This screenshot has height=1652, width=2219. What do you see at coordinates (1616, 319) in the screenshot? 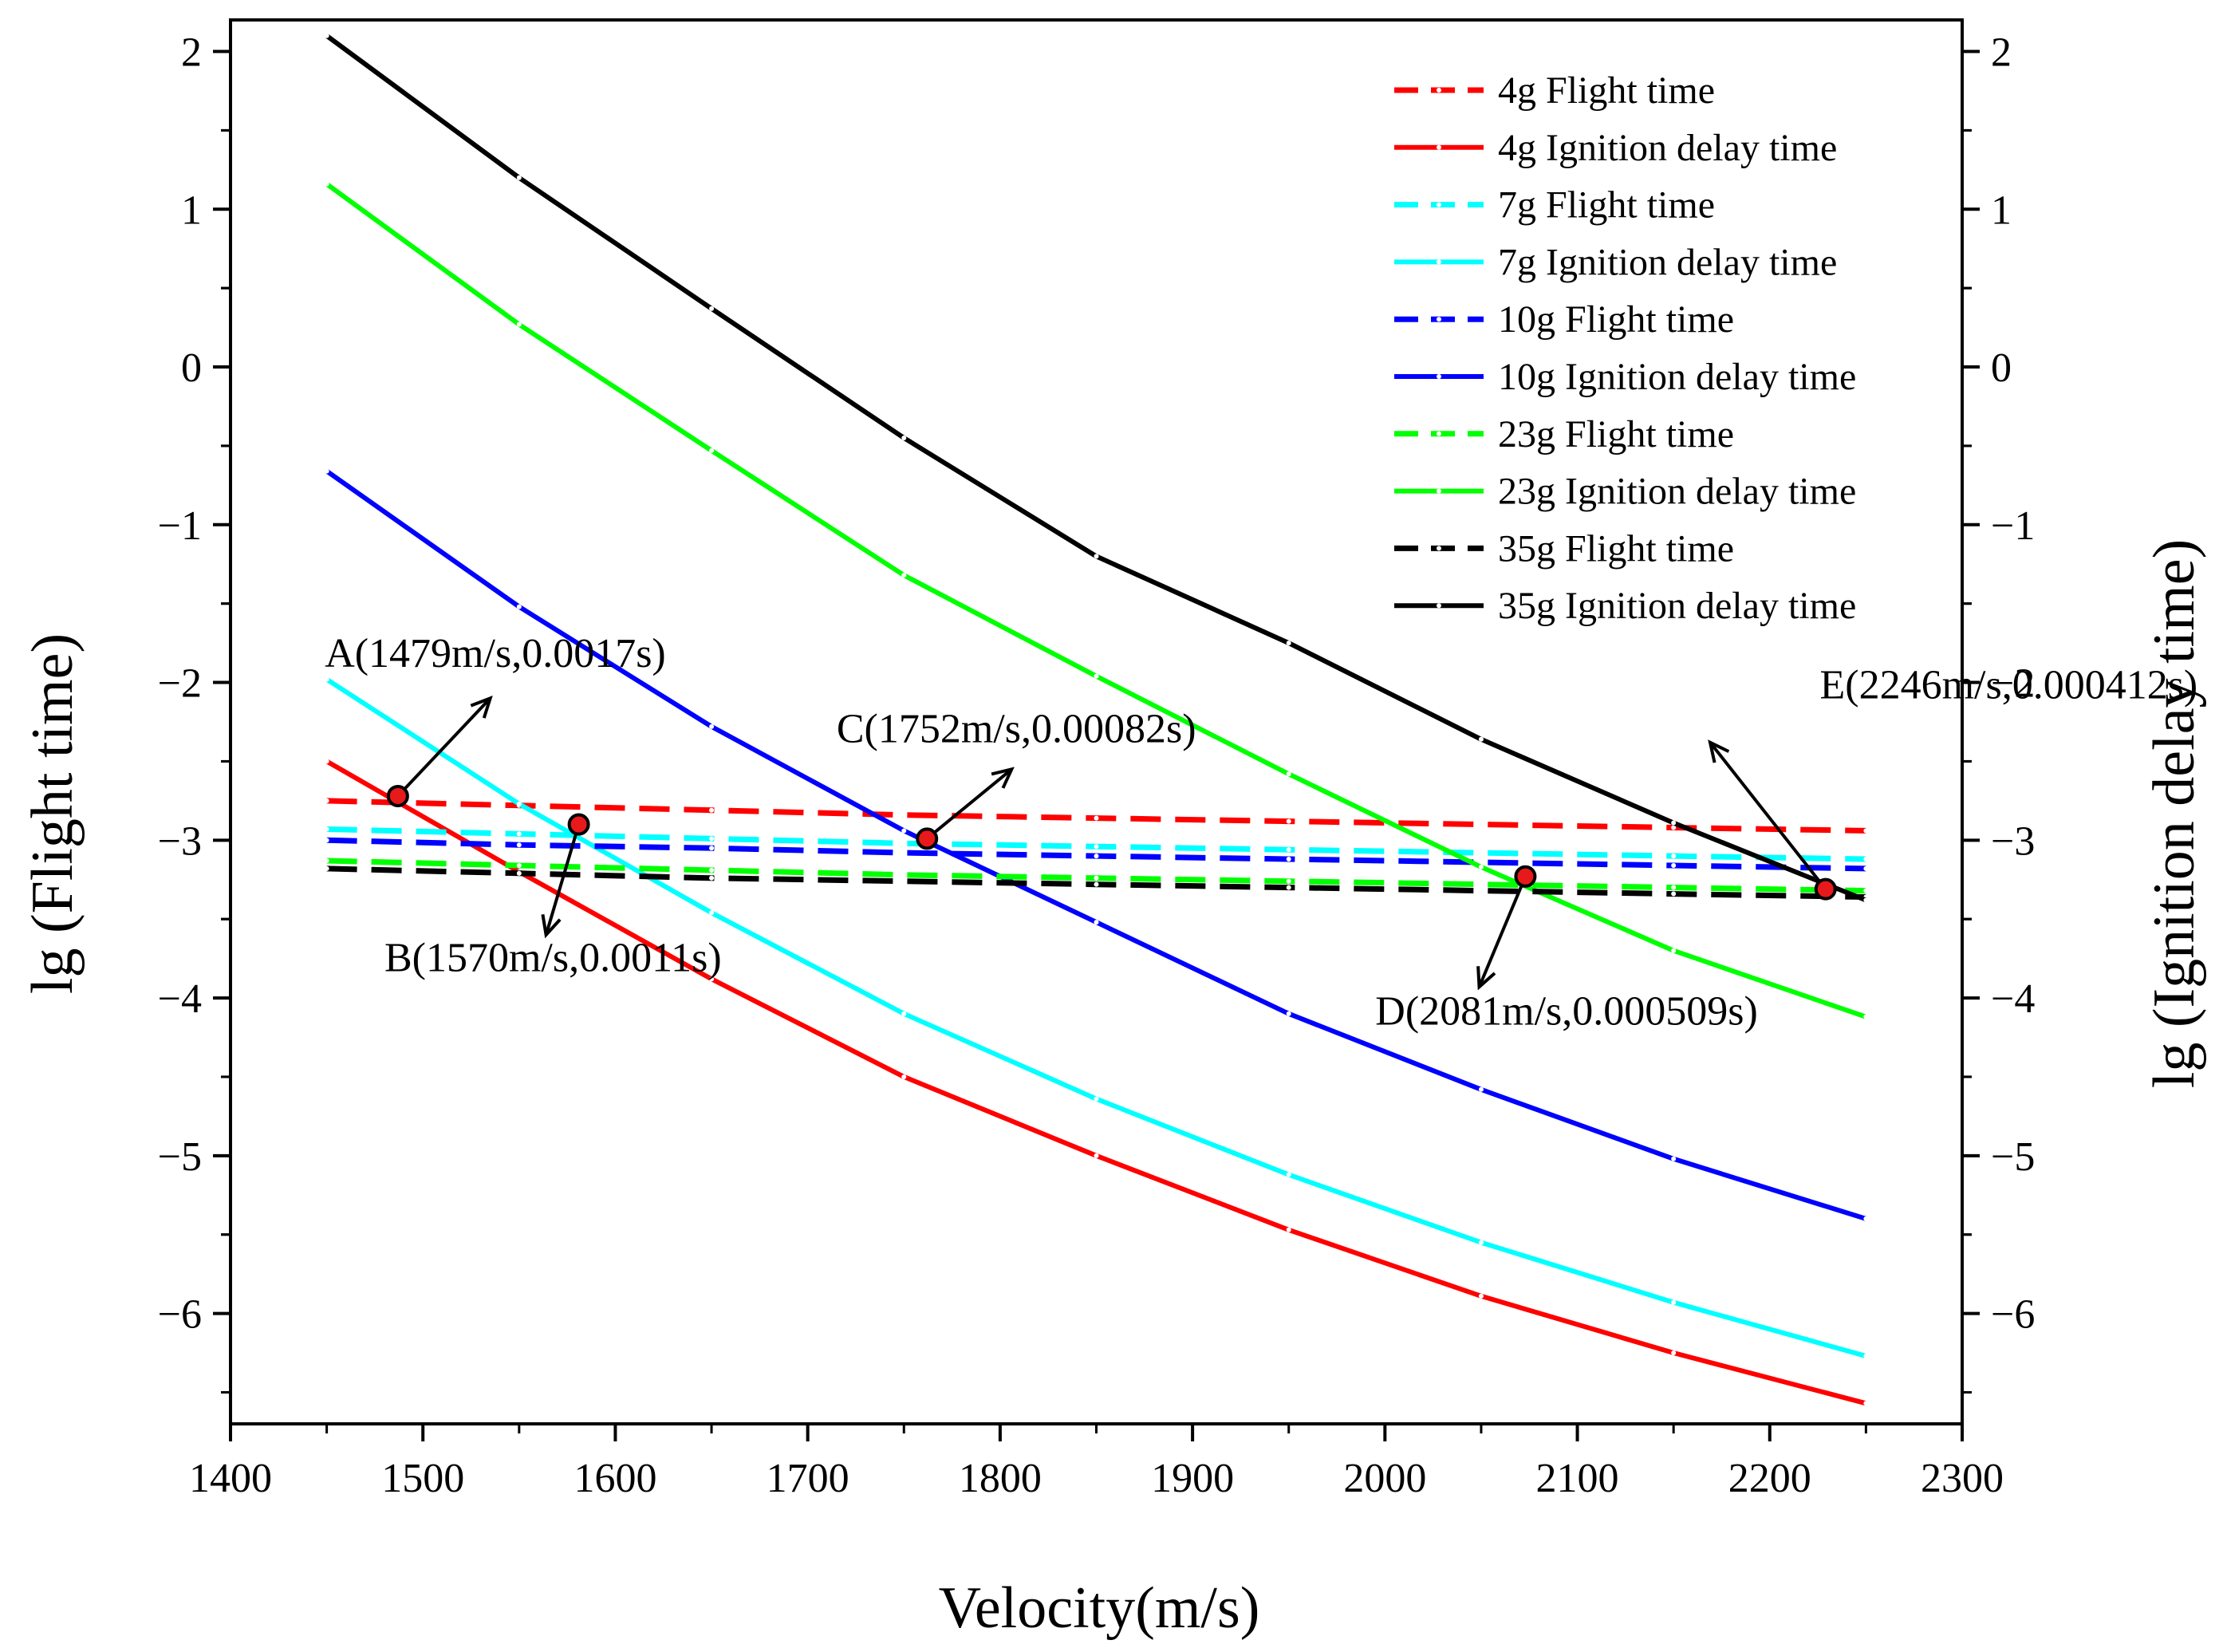
I see `legend-label-4: 10g Flight time` at bounding box center [1616, 319].